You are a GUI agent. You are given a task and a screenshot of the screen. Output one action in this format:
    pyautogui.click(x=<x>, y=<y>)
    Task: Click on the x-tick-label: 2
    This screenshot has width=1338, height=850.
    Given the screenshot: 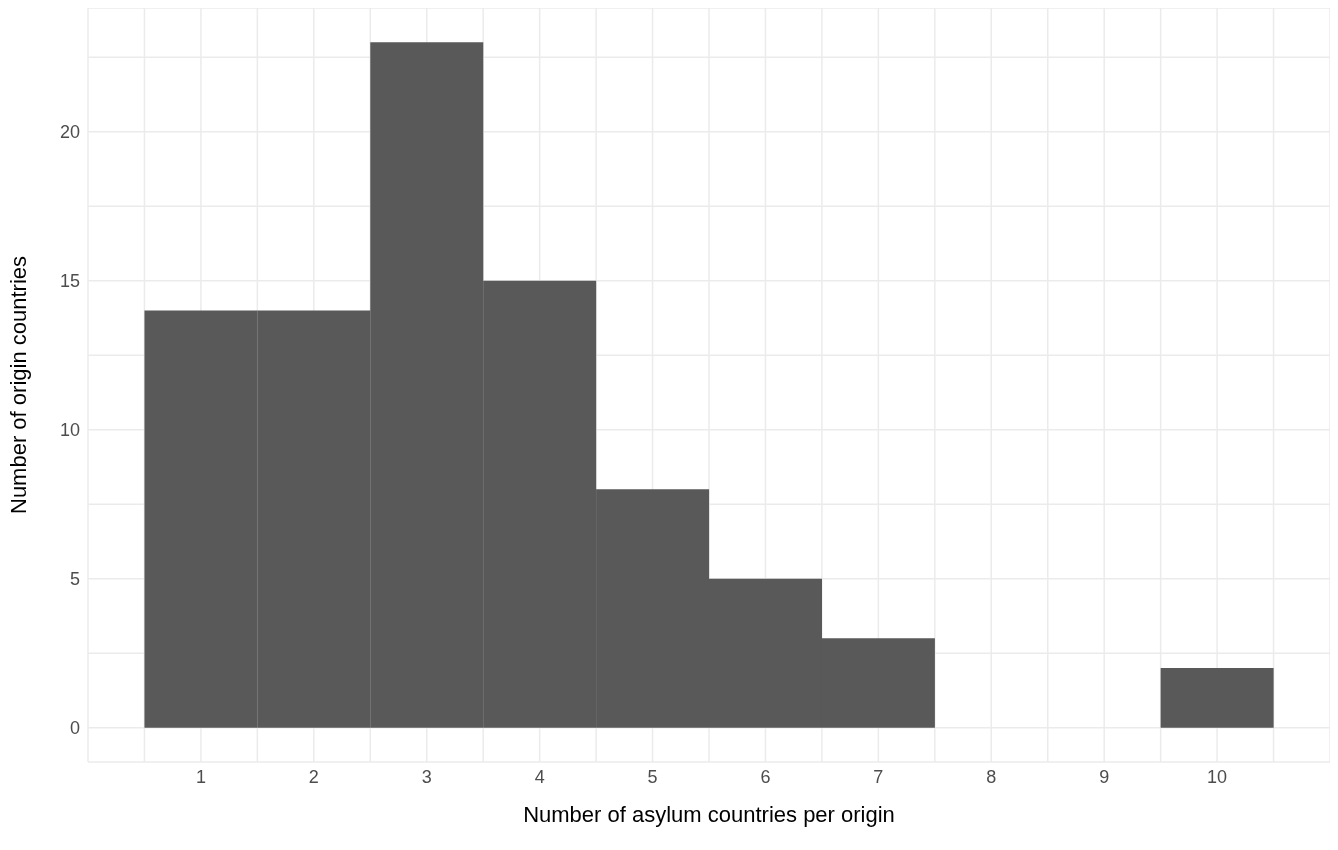 What is the action you would take?
    pyautogui.click(x=313, y=776)
    